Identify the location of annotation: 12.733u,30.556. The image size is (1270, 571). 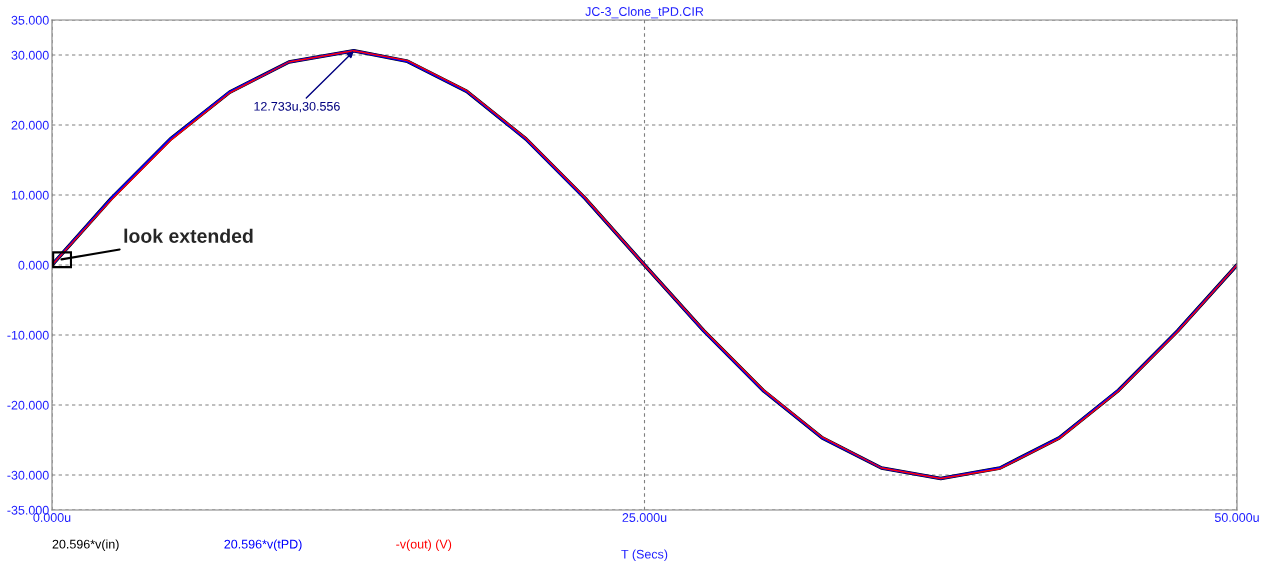
(297, 107).